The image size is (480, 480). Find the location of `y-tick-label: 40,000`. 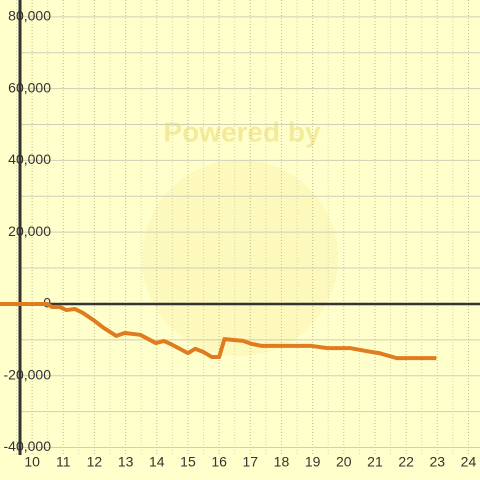

y-tick-label: 40,000 is located at coordinates (29, 159).